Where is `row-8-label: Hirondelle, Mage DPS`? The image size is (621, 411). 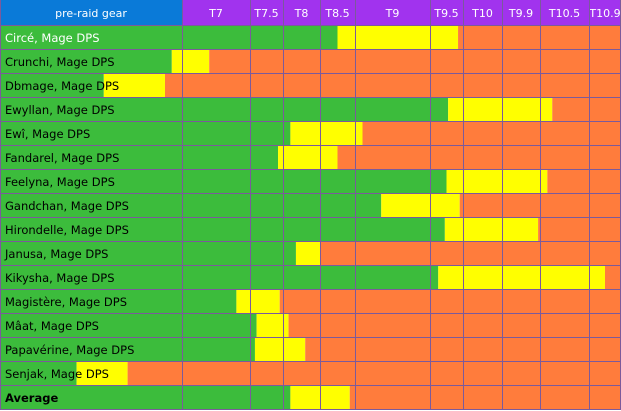 row-8-label: Hirondelle, Mage DPS is located at coordinates (67, 230).